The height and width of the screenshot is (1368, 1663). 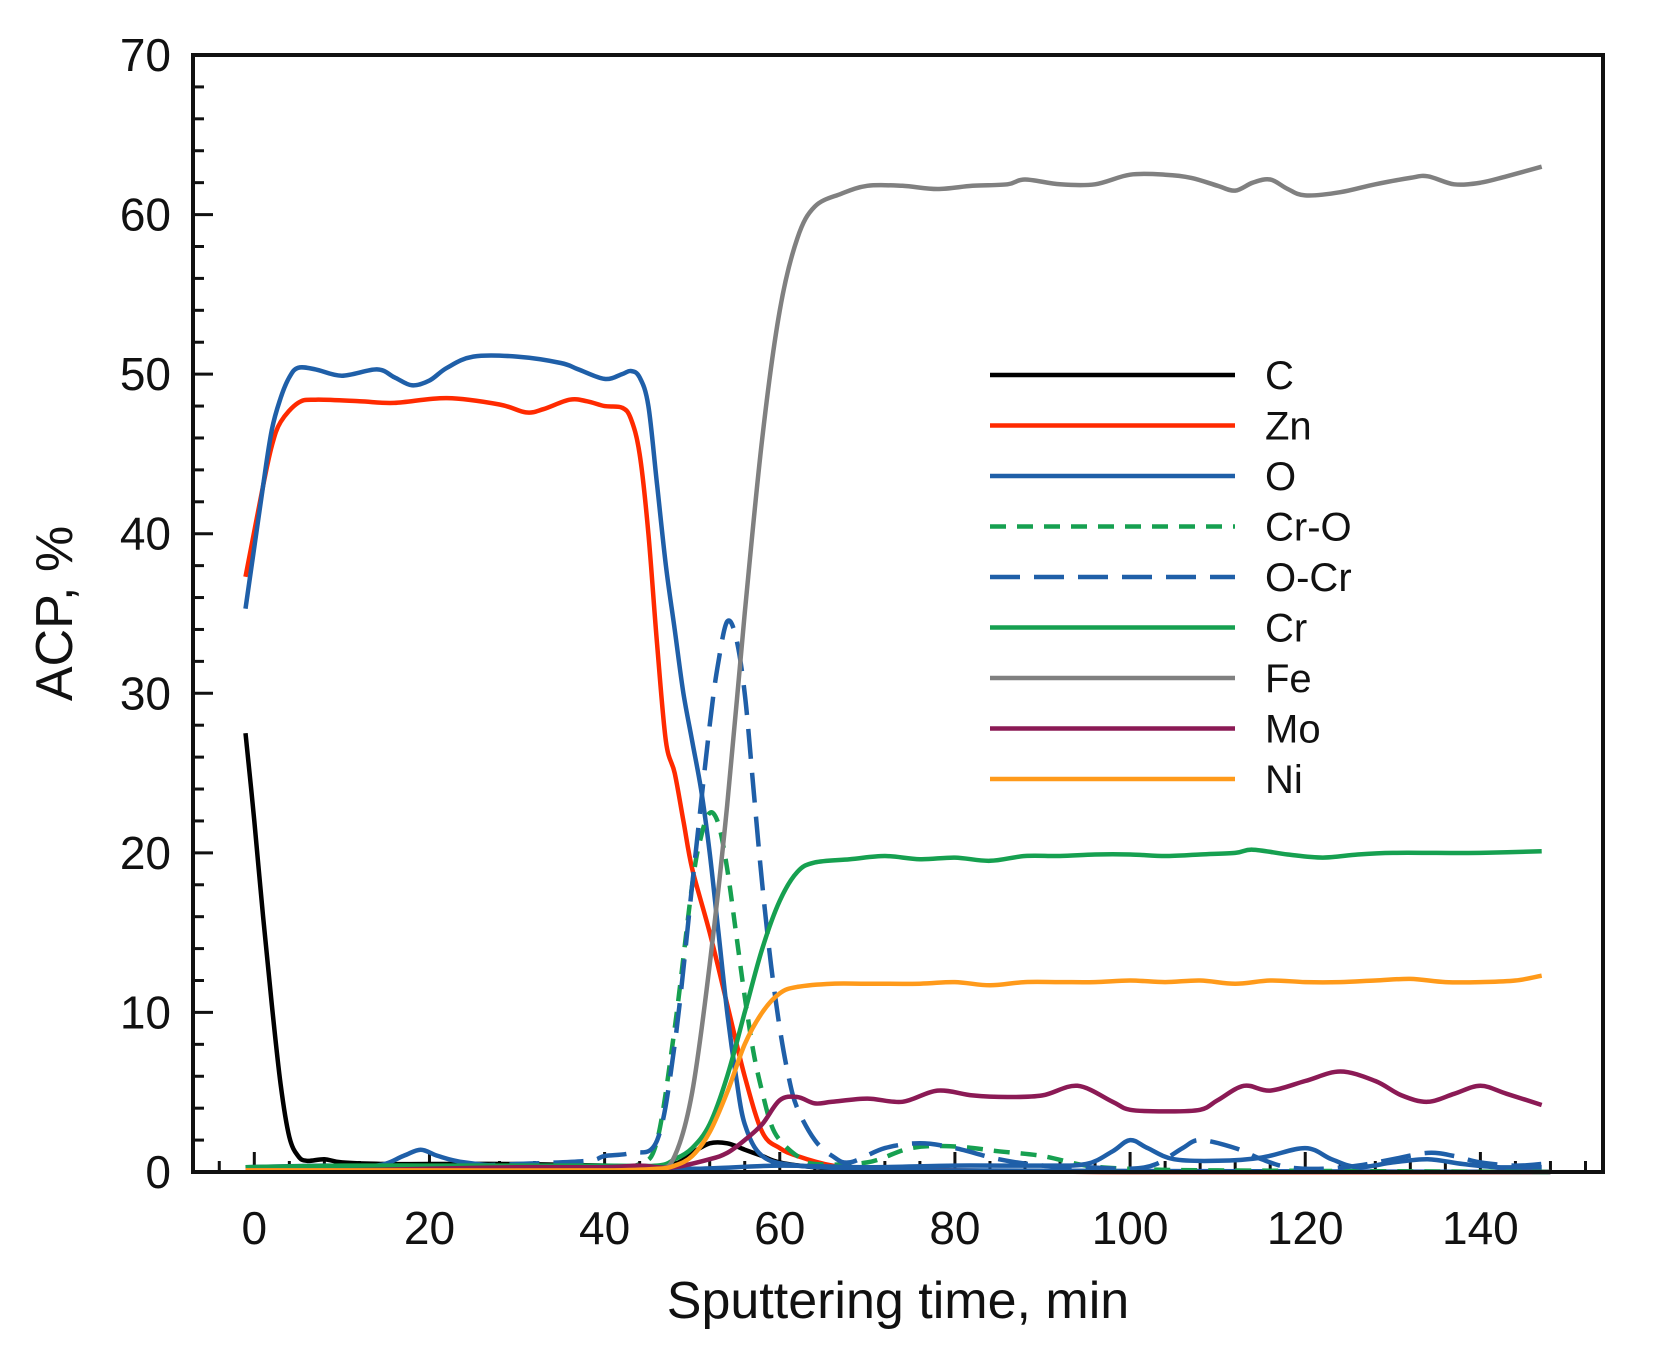 I want to click on x-tick-label: 0, so click(x=255, y=1228).